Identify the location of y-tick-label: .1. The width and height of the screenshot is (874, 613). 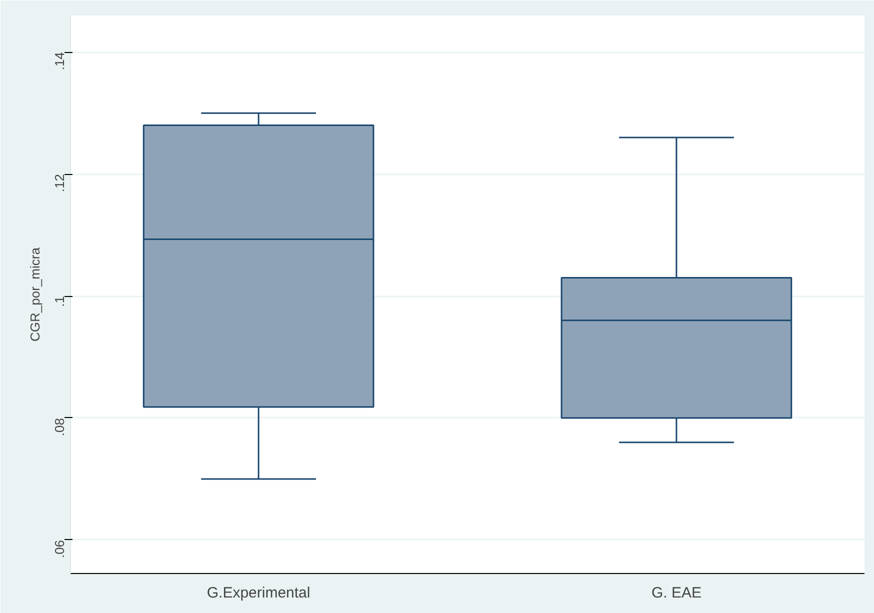
(59, 301).